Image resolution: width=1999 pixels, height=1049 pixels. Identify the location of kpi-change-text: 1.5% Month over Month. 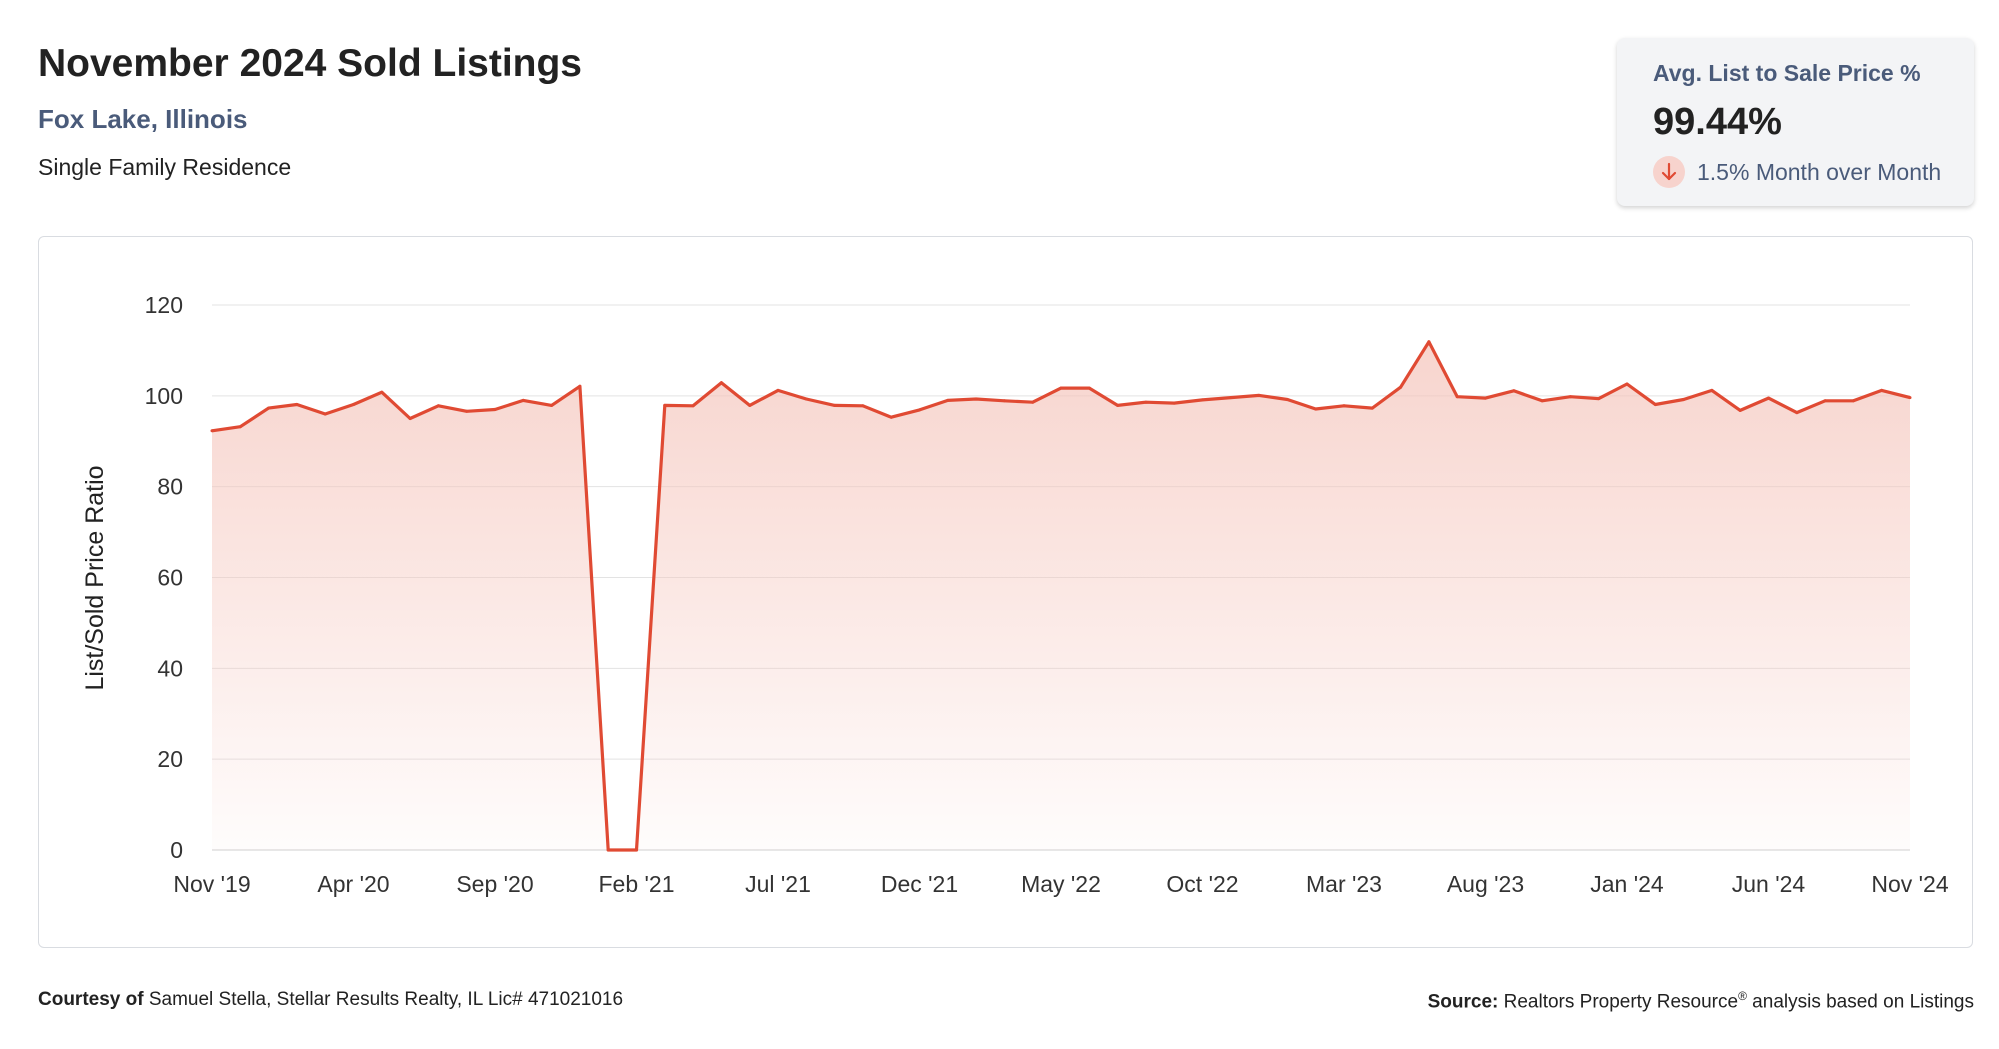
(1819, 171).